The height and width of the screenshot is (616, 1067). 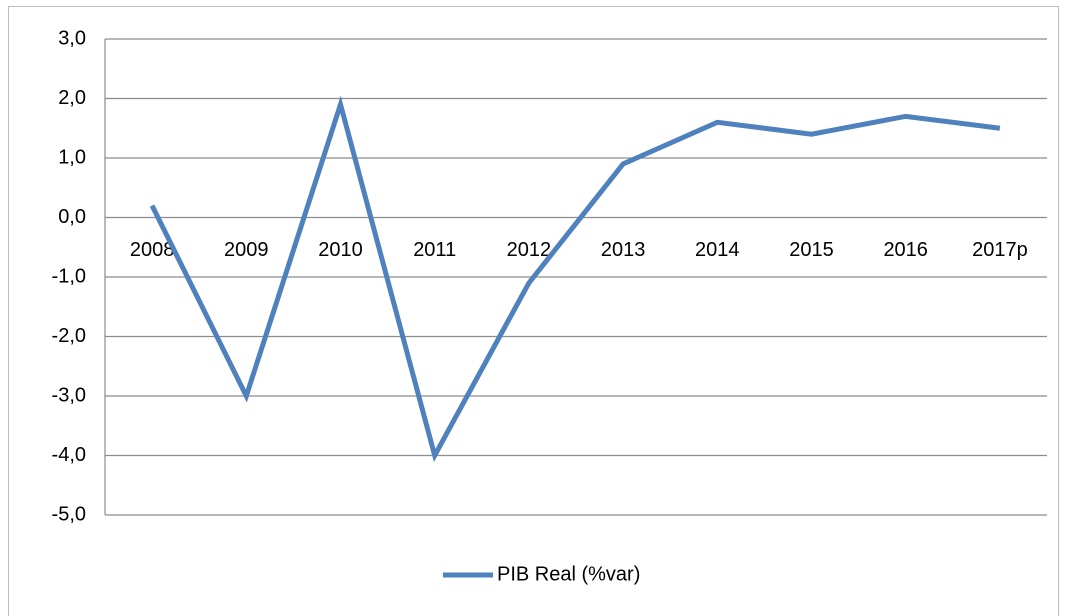 I want to click on x-tick-label: 2017p, so click(x=1000, y=250).